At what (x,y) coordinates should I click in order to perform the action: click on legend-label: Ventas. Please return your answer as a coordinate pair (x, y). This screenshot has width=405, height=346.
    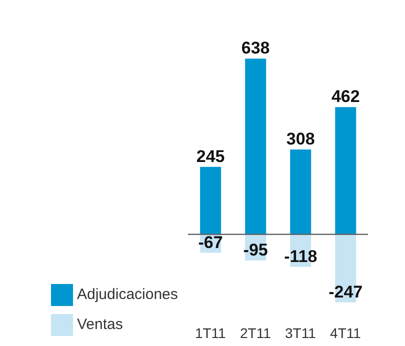
    Looking at the image, I should click on (100, 324).